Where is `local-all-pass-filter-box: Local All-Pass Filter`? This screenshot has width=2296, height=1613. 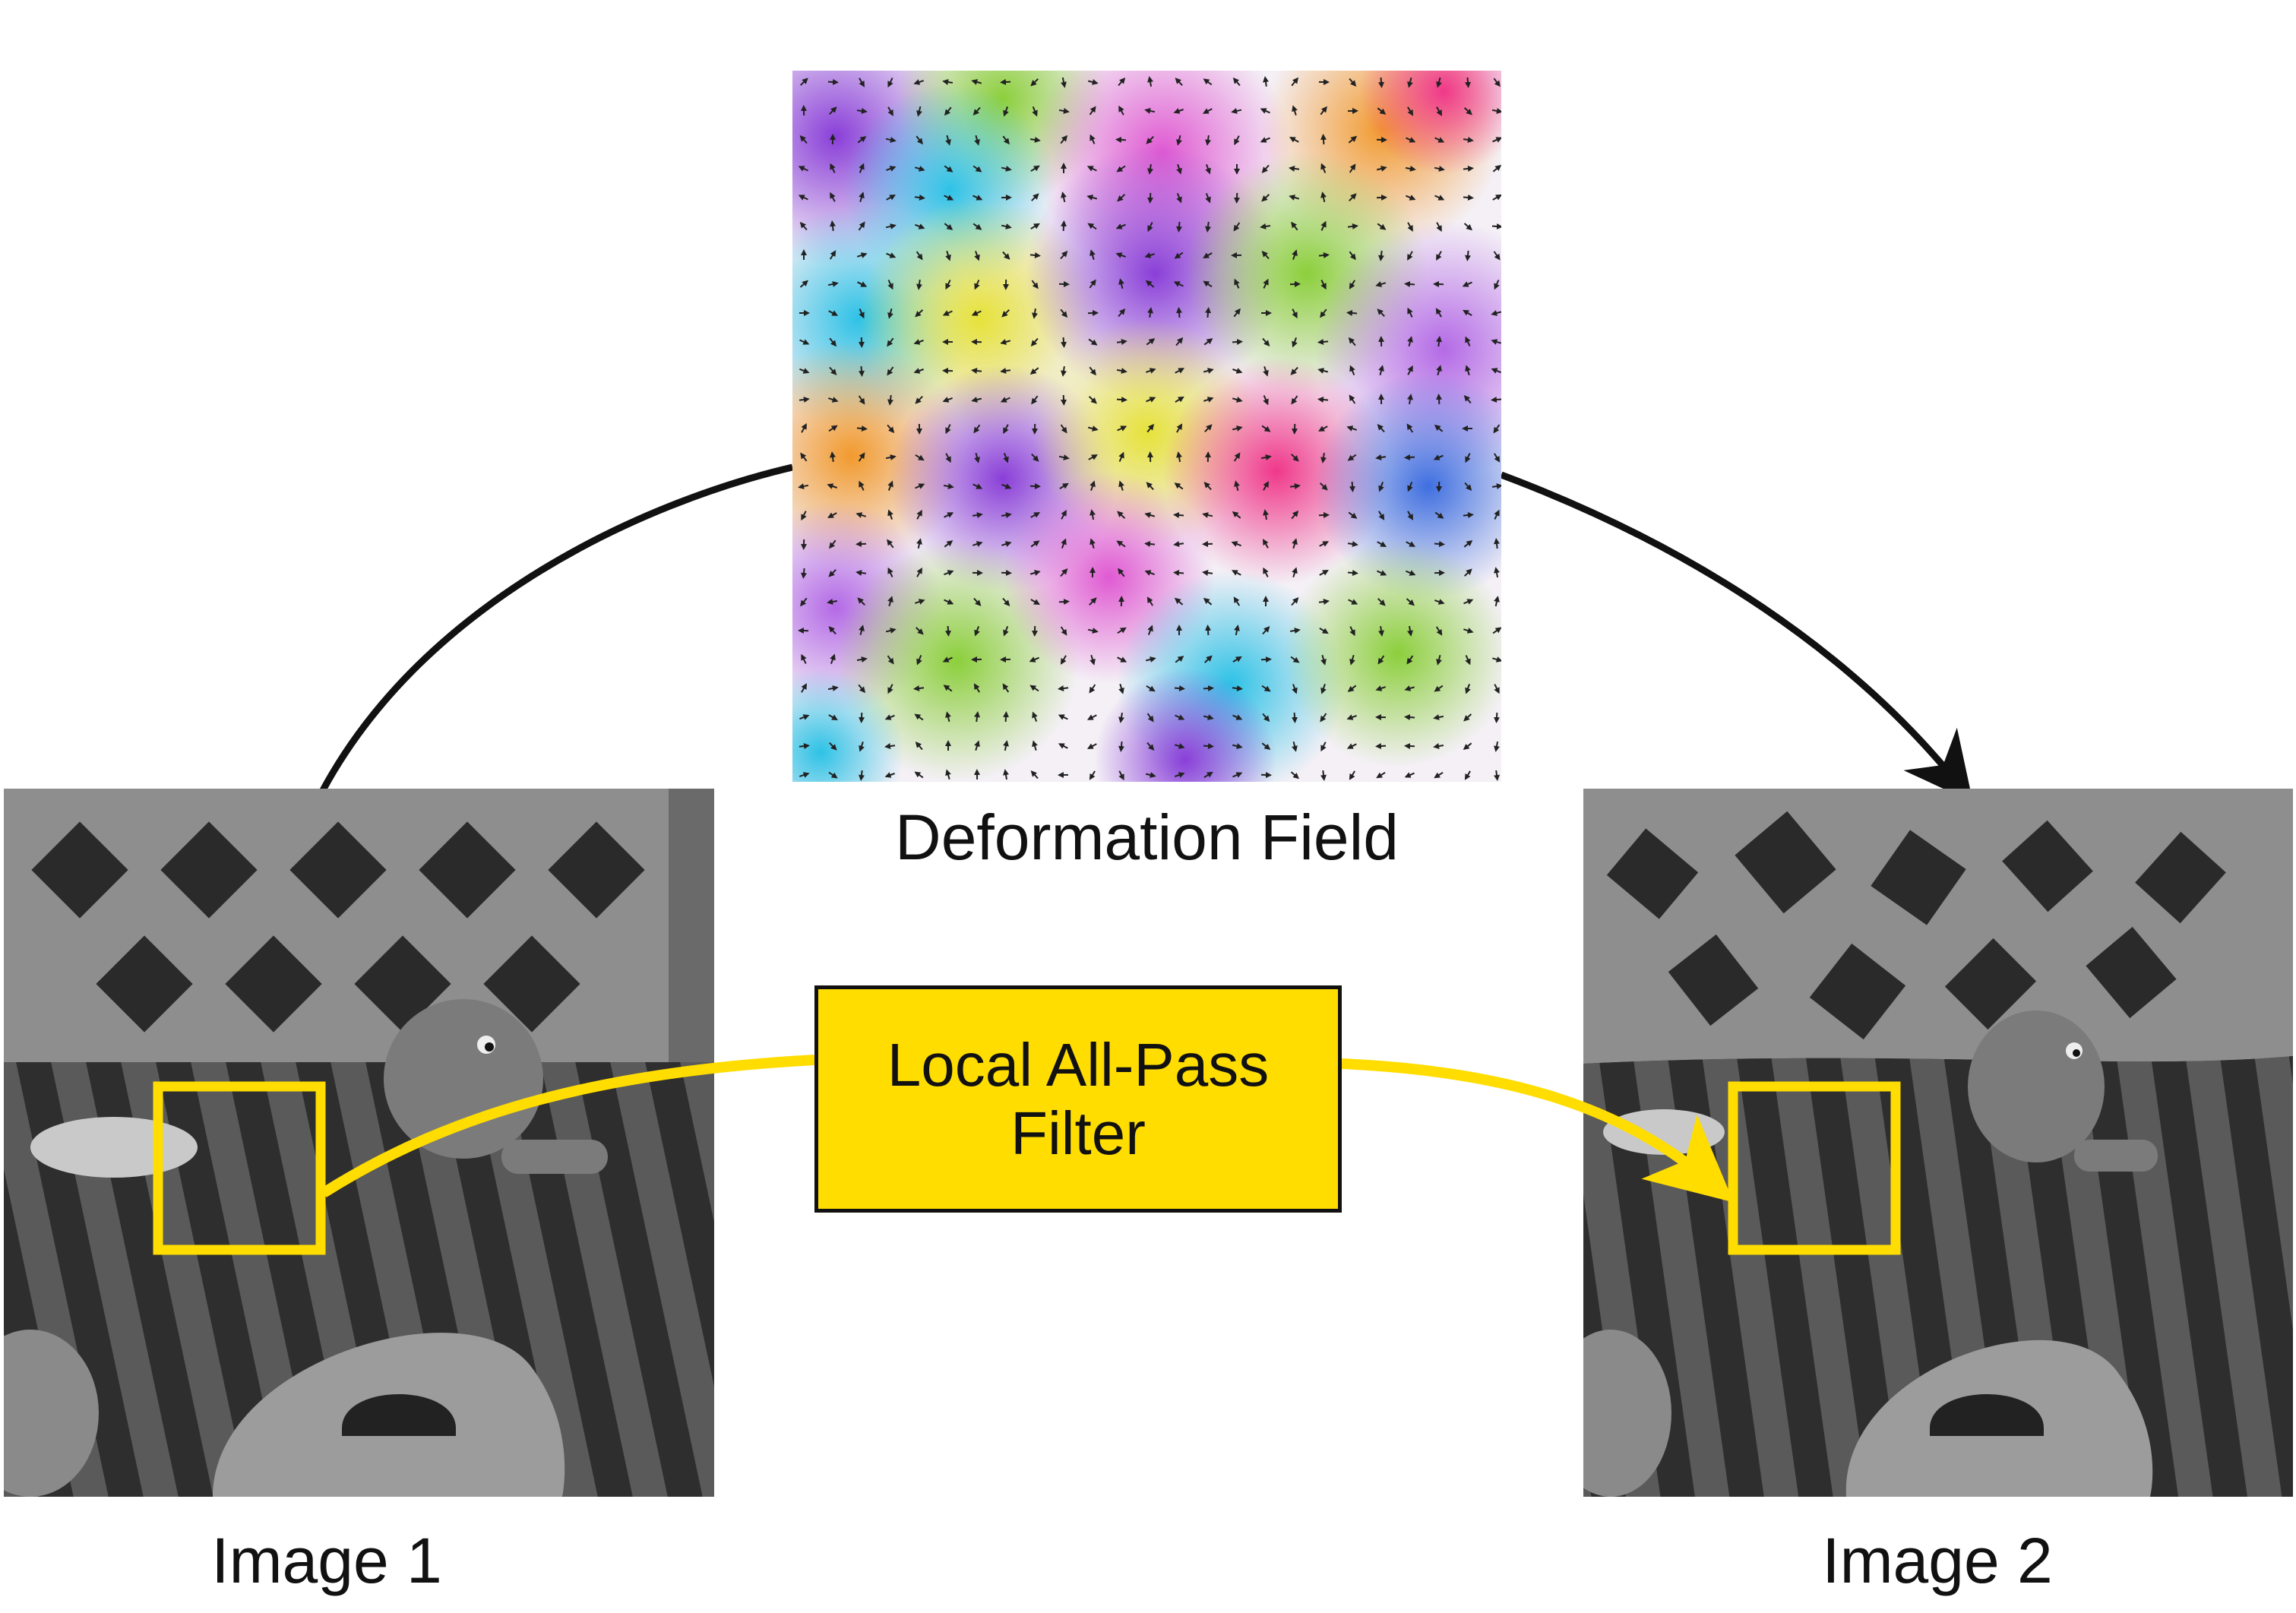 local-all-pass-filter-box: Local All-Pass Filter is located at coordinates (1078, 1099).